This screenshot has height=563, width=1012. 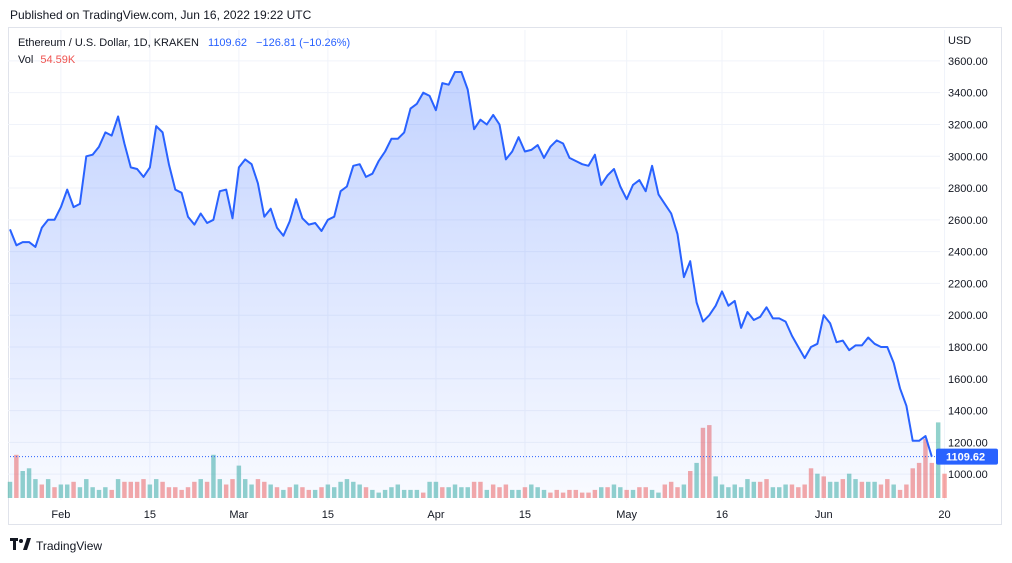 I want to click on symbol-title: Ethereum / U.S. Dollar, 1D, KRAKEN, so click(x=108, y=43).